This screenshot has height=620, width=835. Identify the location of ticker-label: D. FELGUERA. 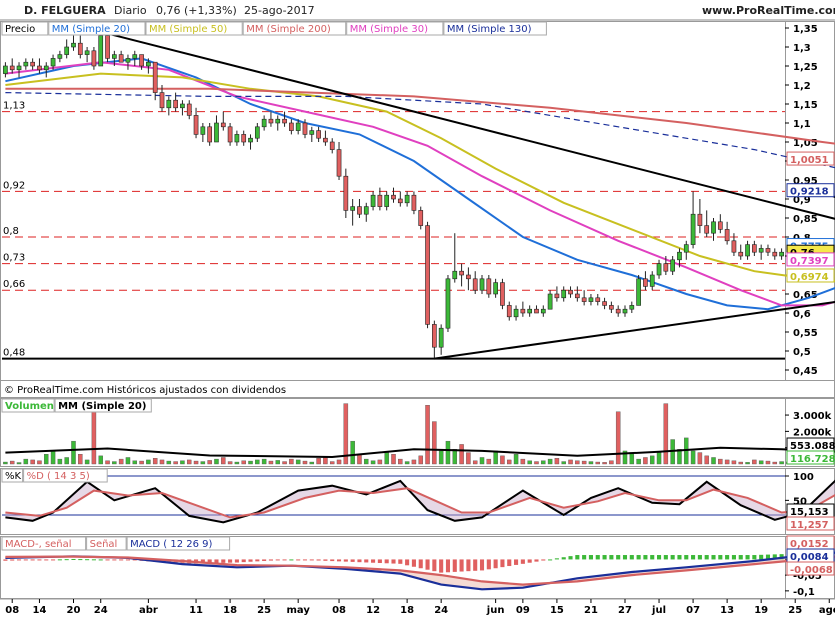
(65, 10).